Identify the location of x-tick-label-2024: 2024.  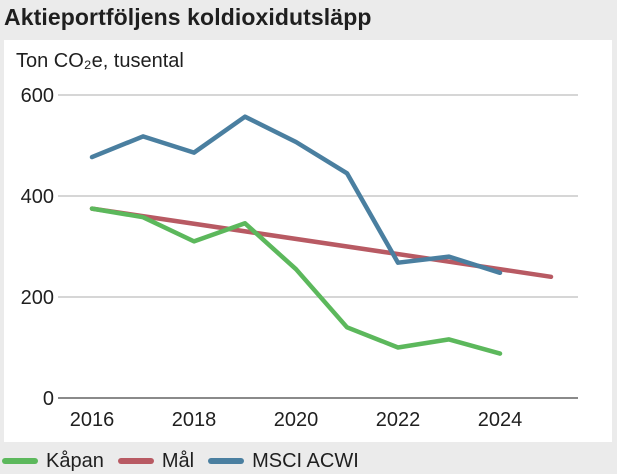
(500, 420).